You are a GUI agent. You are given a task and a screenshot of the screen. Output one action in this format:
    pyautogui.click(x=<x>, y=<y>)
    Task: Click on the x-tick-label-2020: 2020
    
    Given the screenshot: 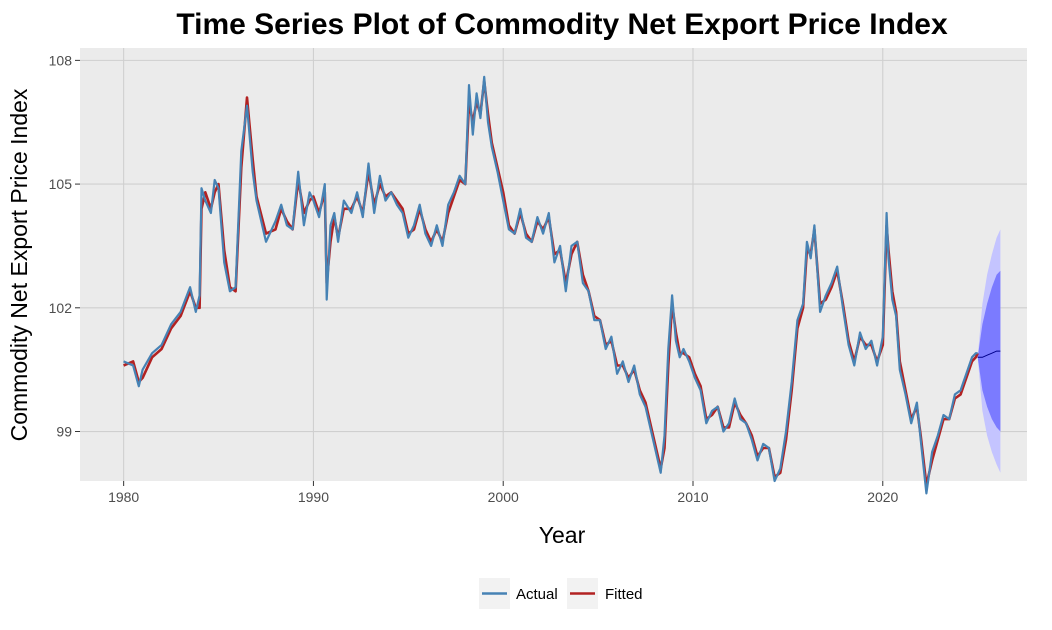 What is the action you would take?
    pyautogui.click(x=882, y=497)
    